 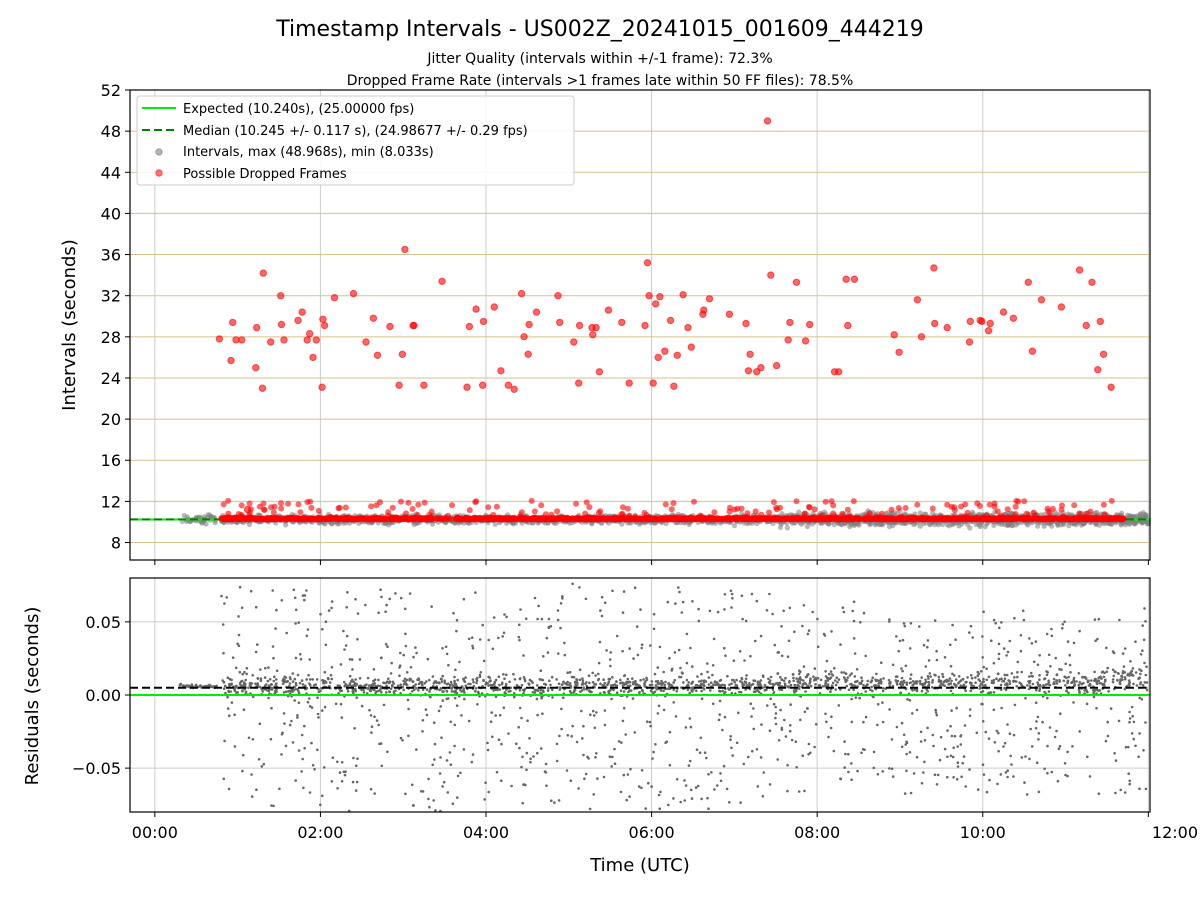 I want to click on top-y-axis-label: Intervals (seconds), so click(x=69, y=325).